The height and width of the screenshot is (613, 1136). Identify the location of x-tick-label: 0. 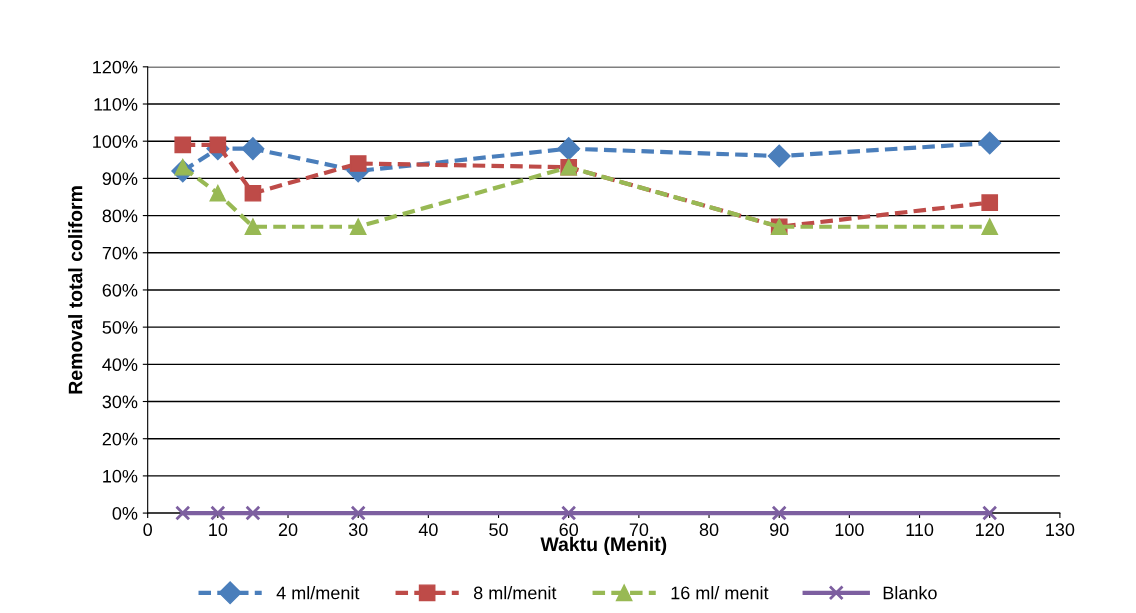
(147, 530).